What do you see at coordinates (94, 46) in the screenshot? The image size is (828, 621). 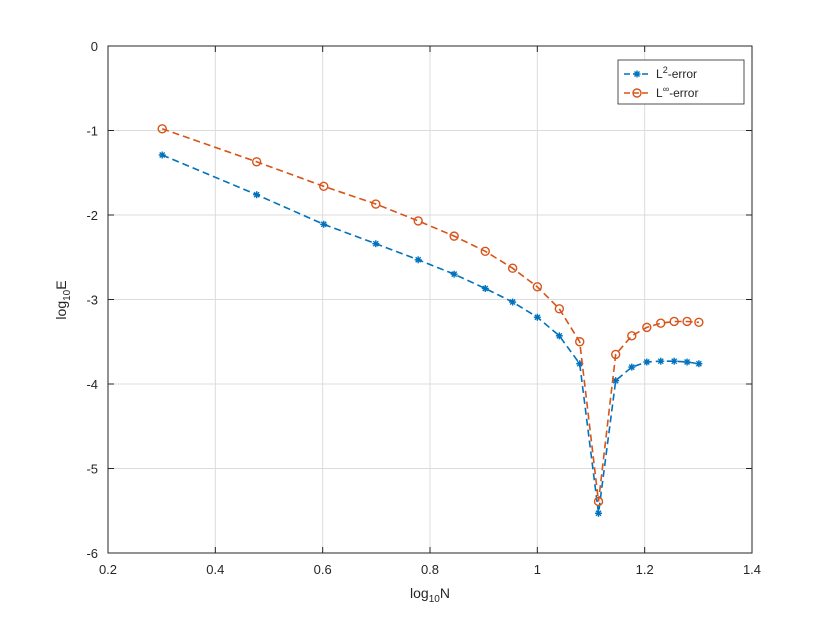 I see `y-tick-label: 0` at bounding box center [94, 46].